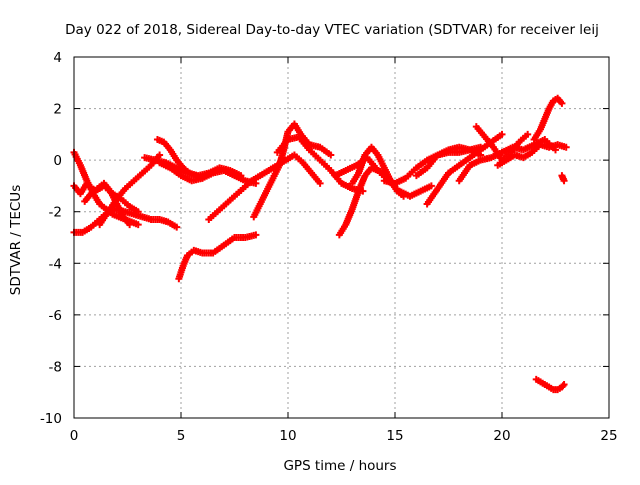 The height and width of the screenshot is (485, 640). Describe the element at coordinates (181, 436) in the screenshot. I see `x-tick-label: 5` at that location.